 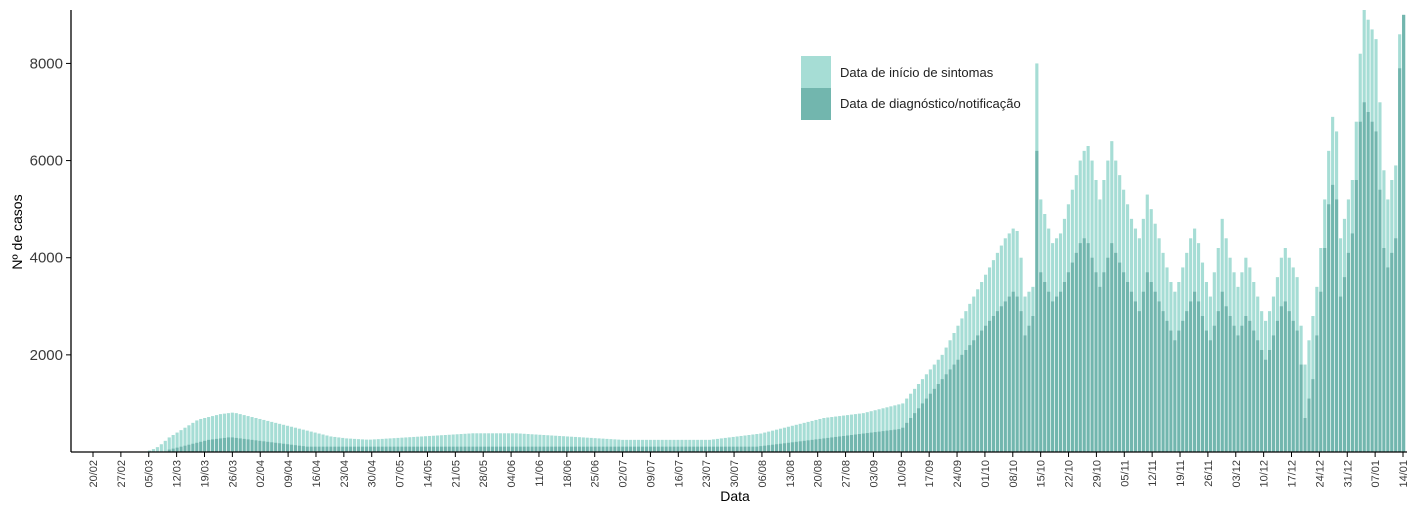 I want to click on x-tick-label: 23/04, so click(x=345, y=474).